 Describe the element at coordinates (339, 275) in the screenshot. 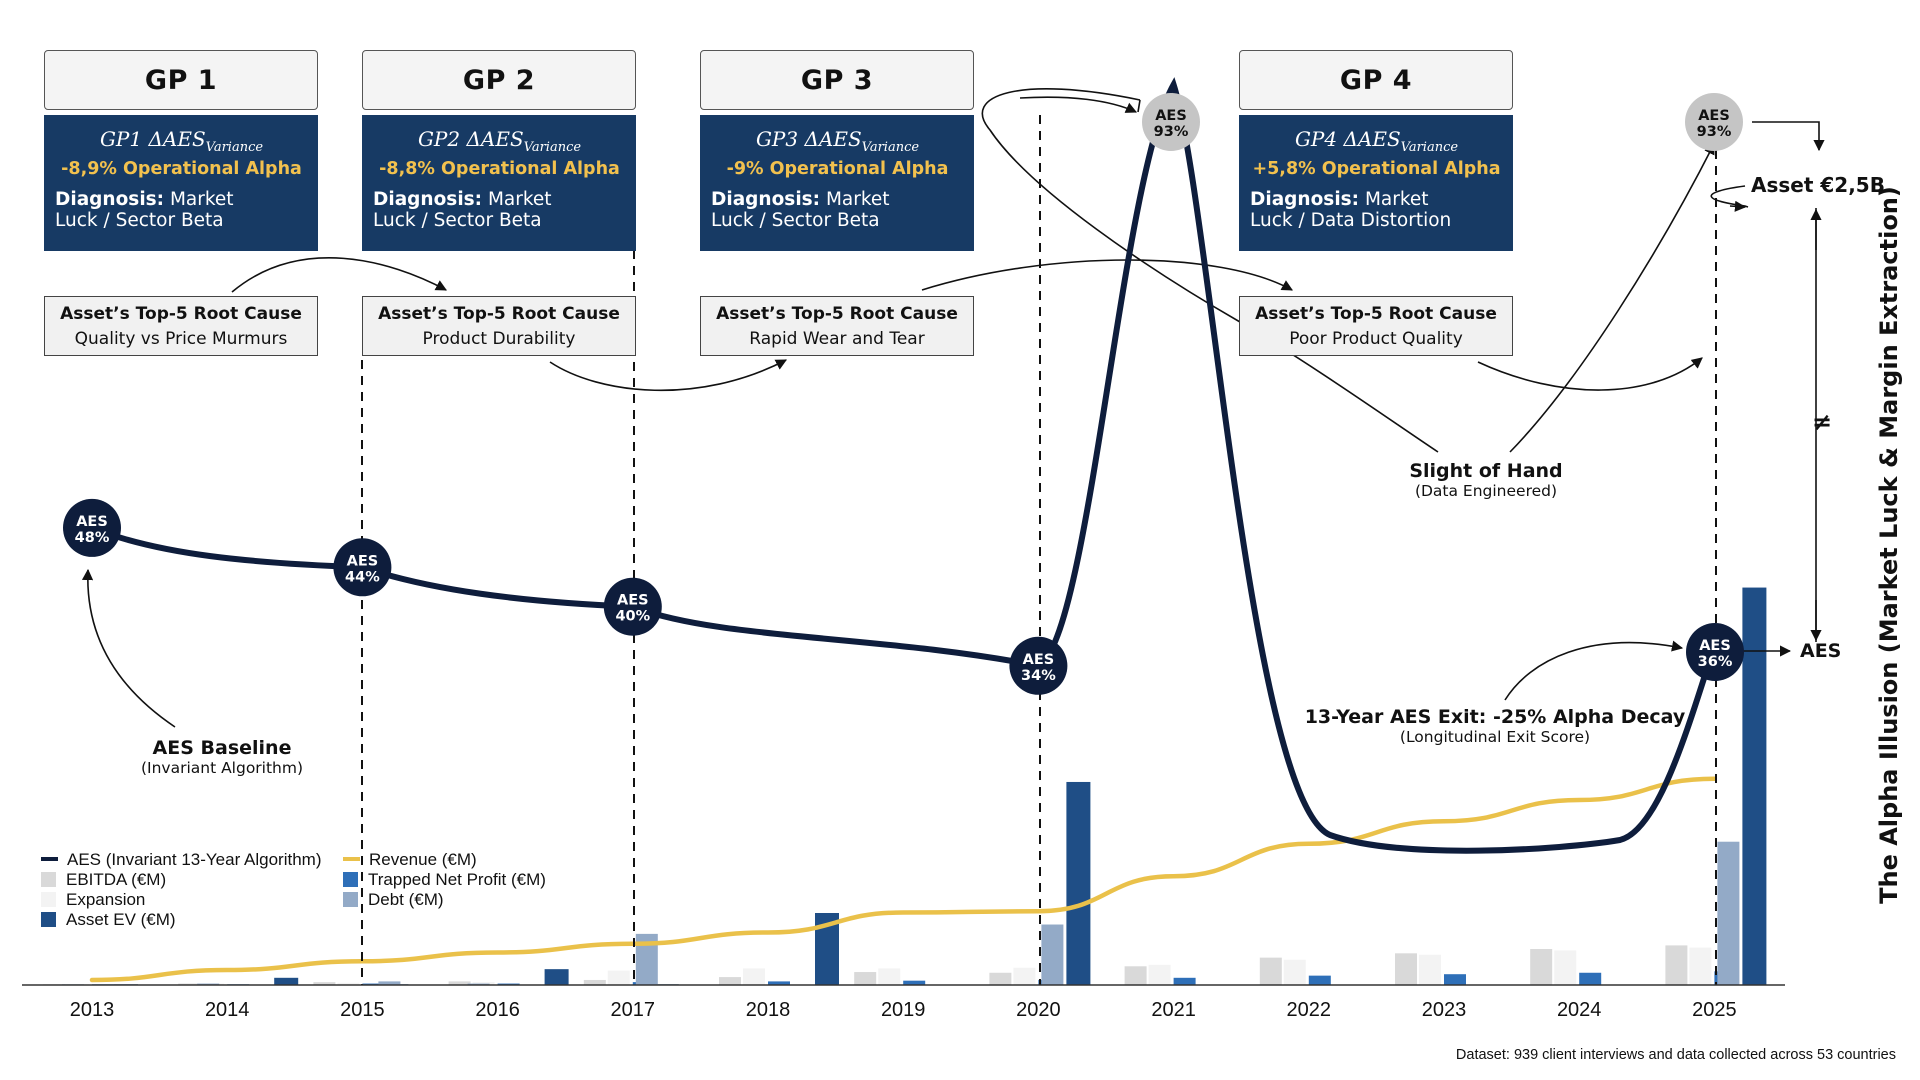

I see `arrow-gp1-gp2` at that location.